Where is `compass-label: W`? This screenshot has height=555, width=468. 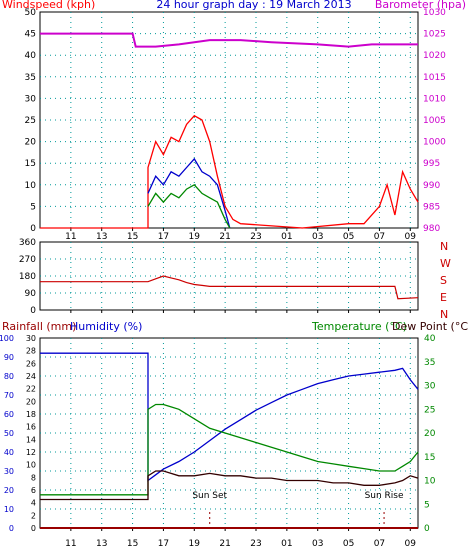 compass-label: W is located at coordinates (445, 263).